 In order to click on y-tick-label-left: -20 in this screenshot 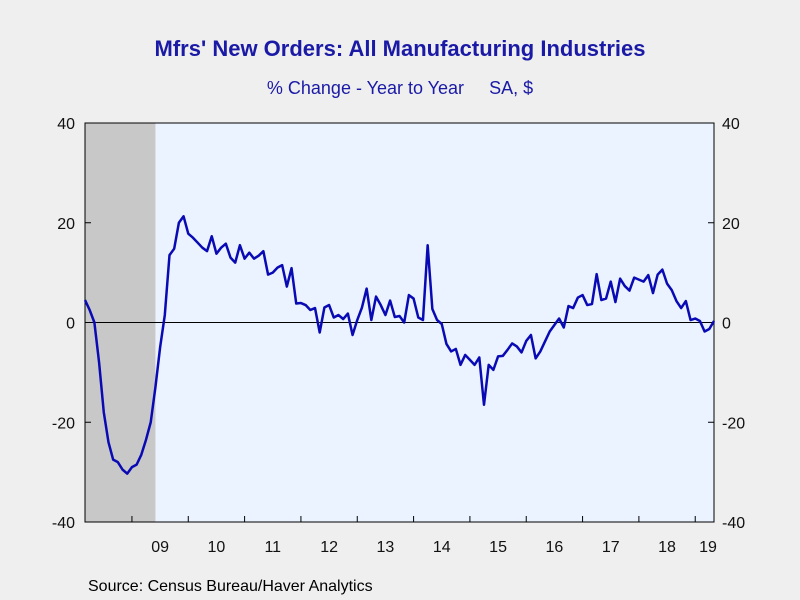, I will do `click(63, 423)`.